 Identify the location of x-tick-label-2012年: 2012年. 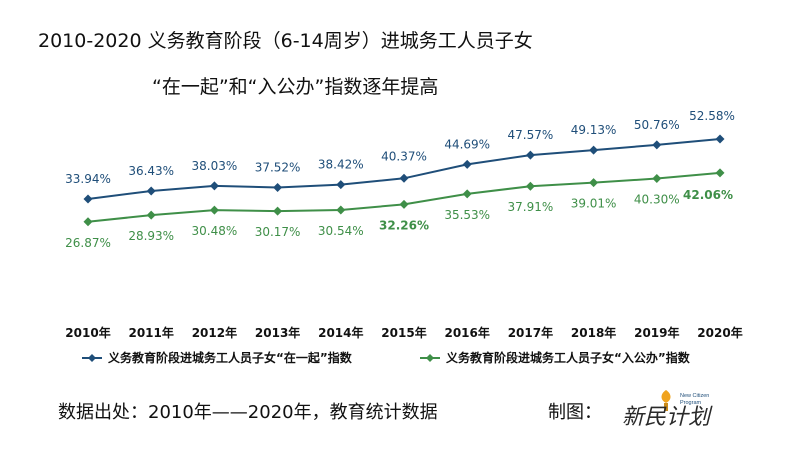
(214, 332).